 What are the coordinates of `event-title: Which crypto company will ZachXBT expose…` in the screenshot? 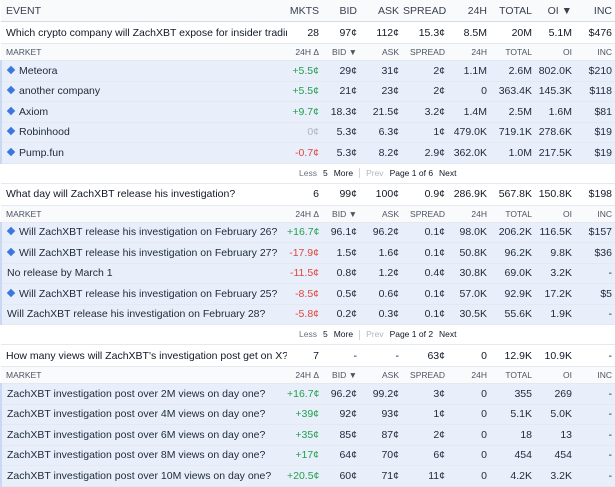 It's located at (144, 32).